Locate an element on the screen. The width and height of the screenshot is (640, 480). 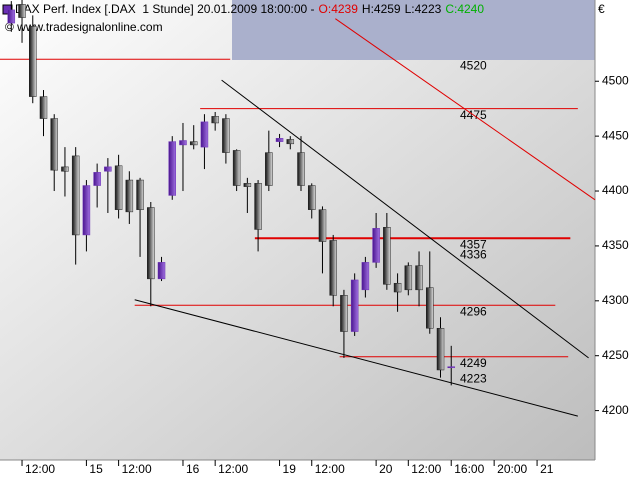
x-tick-label: 20:00 is located at coordinates (512, 469).